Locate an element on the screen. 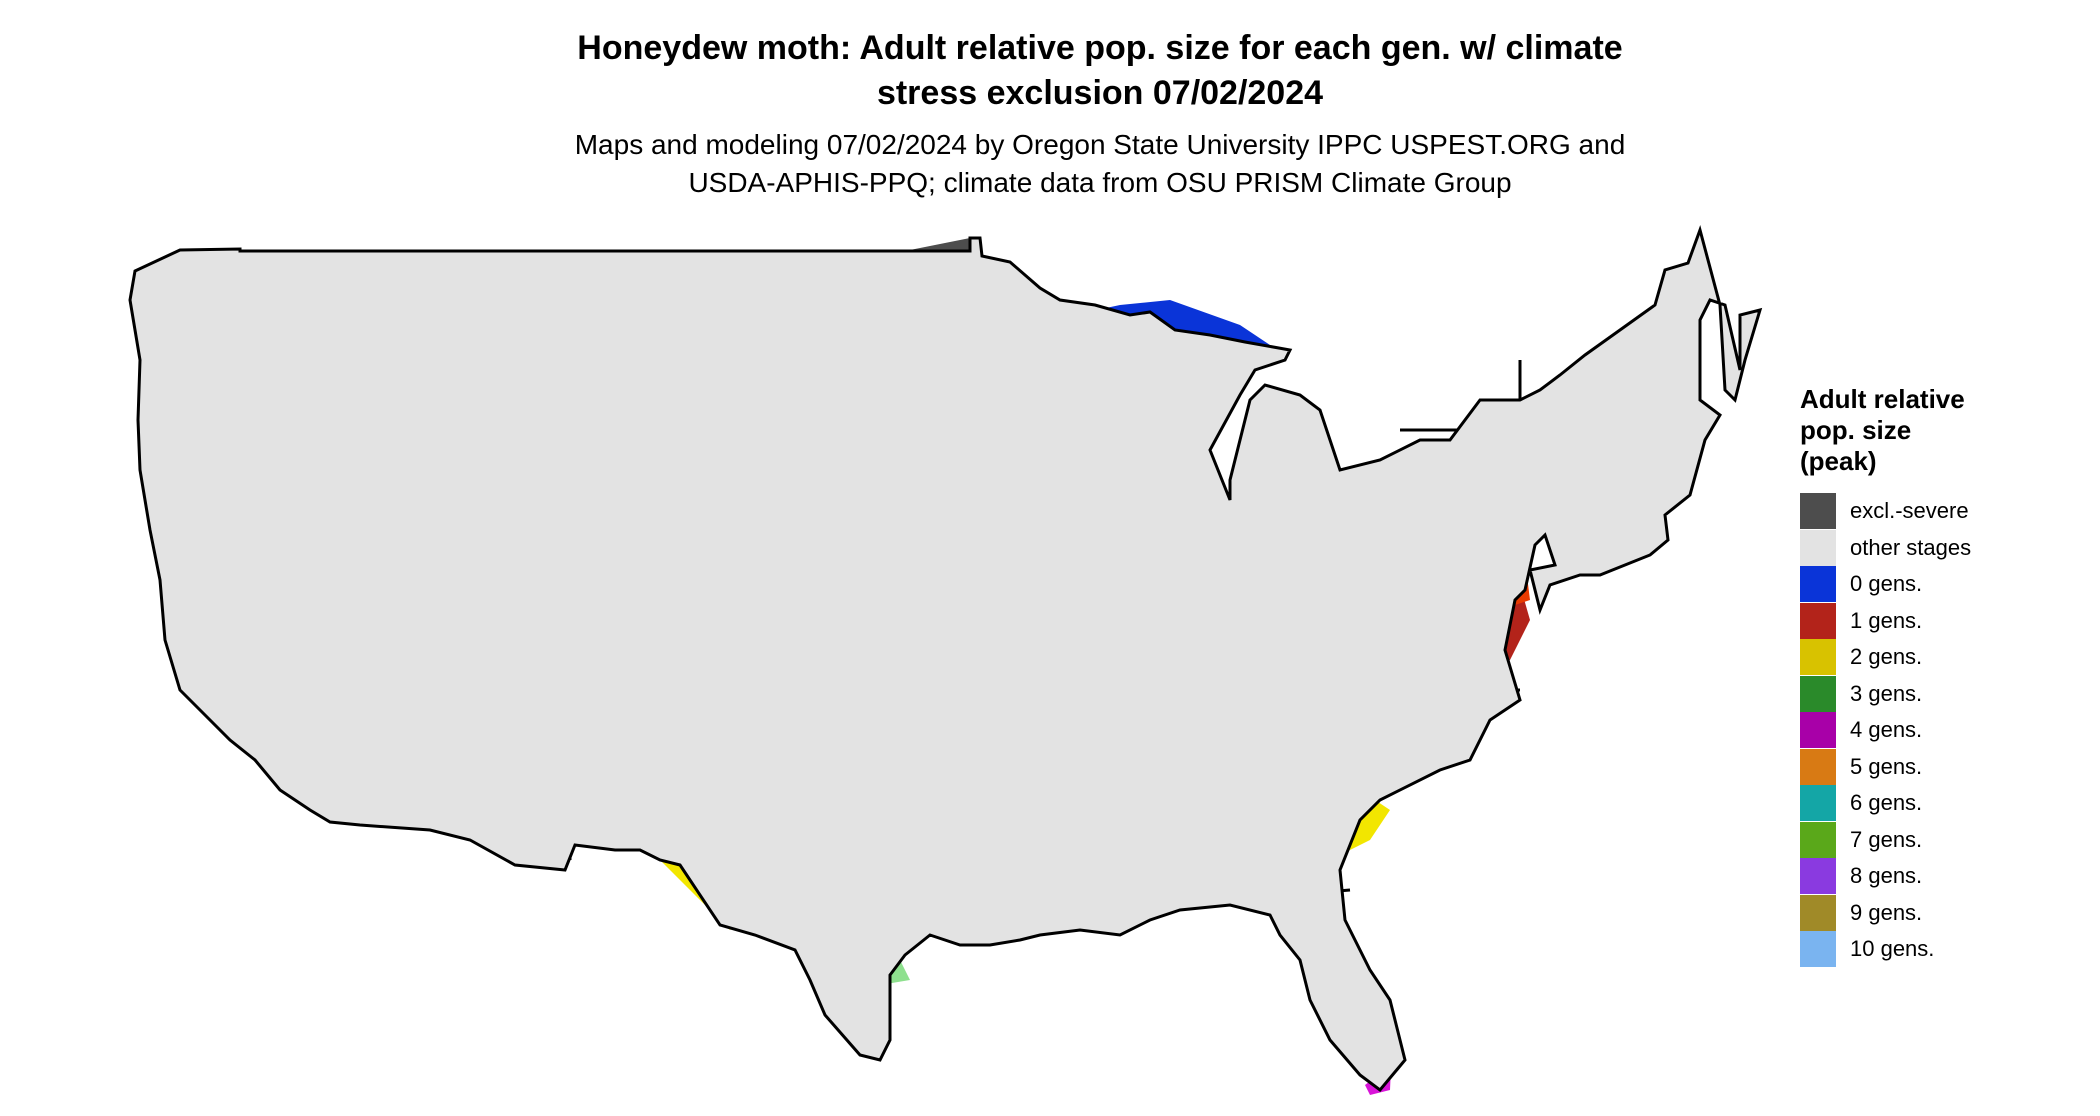  legend-label: 8 gens. is located at coordinates (1886, 876).